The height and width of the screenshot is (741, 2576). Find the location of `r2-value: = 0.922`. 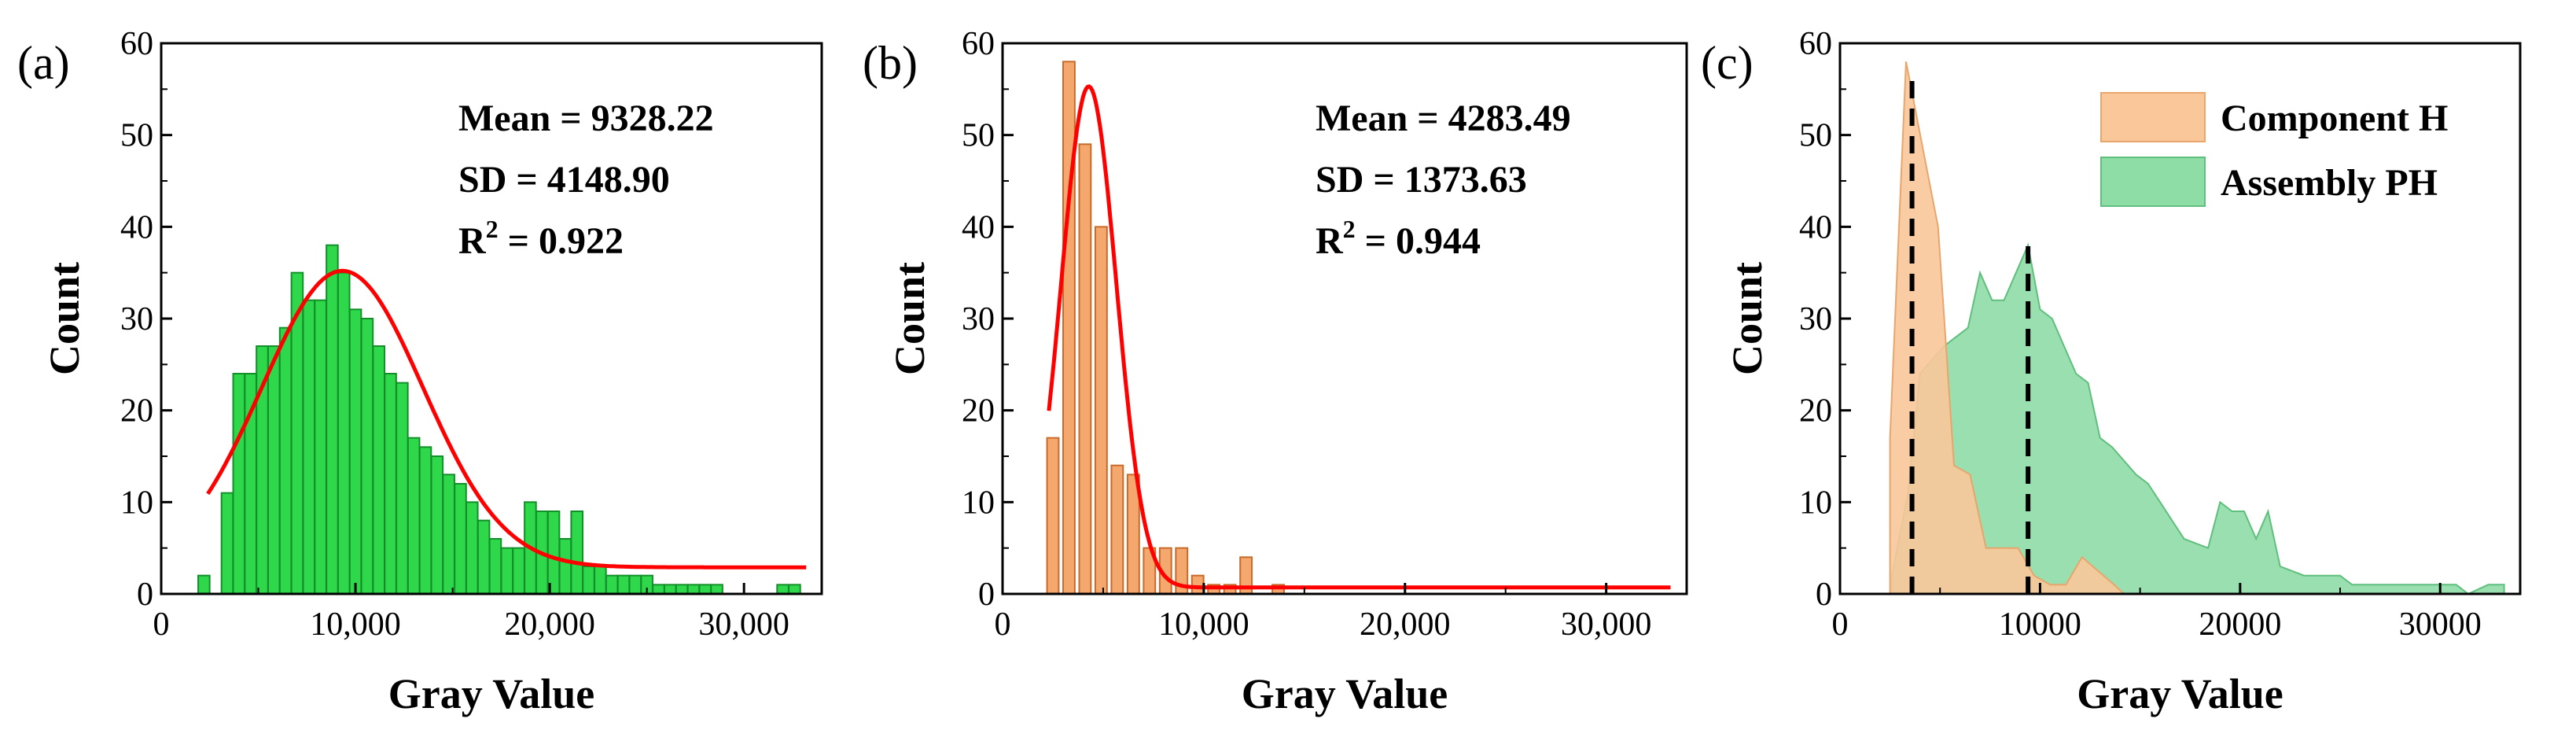

r2-value: = 0.922 is located at coordinates (561, 241).